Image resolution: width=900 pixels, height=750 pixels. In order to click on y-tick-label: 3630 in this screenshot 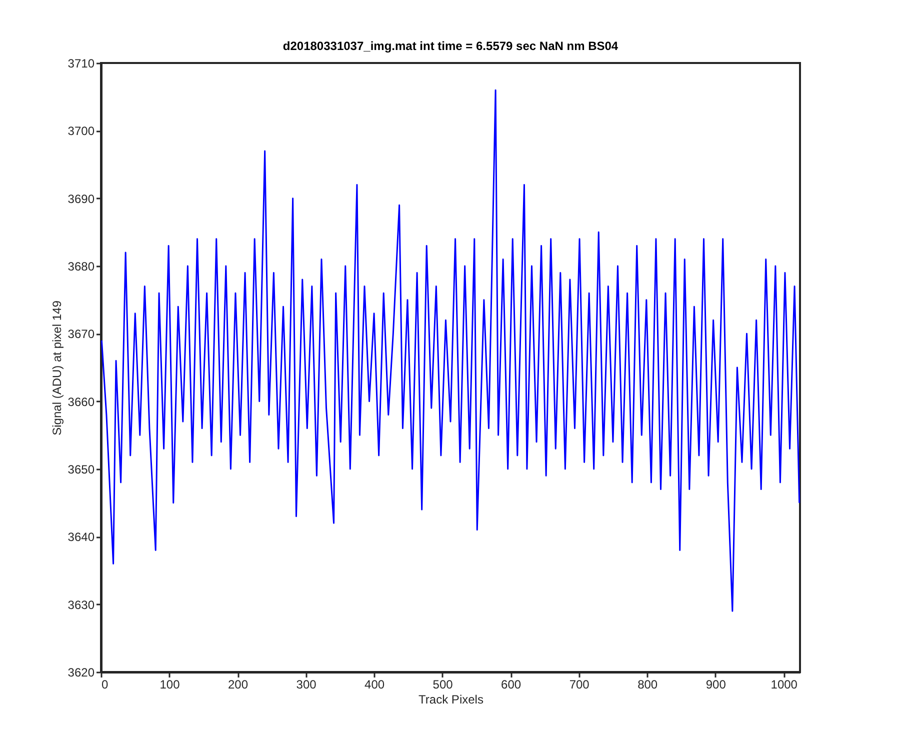, I will do `click(81, 605)`.